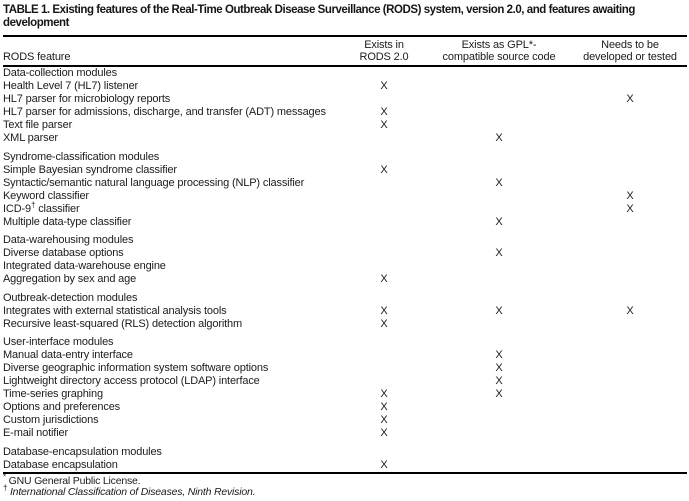  I want to click on feature-label: Simple Bayesian syndrome classifier, so click(90, 169).